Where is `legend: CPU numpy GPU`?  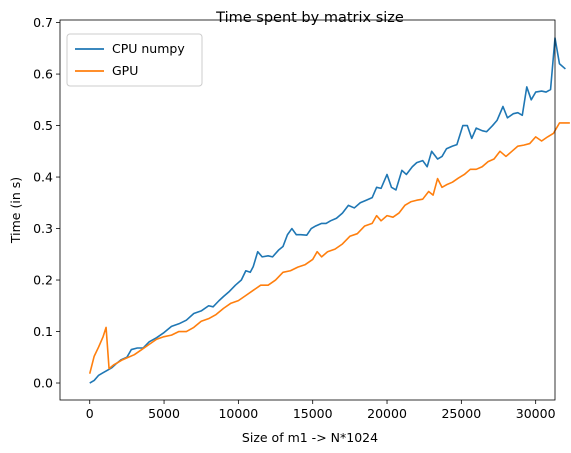
legend: CPU numpy GPU is located at coordinates (134, 60).